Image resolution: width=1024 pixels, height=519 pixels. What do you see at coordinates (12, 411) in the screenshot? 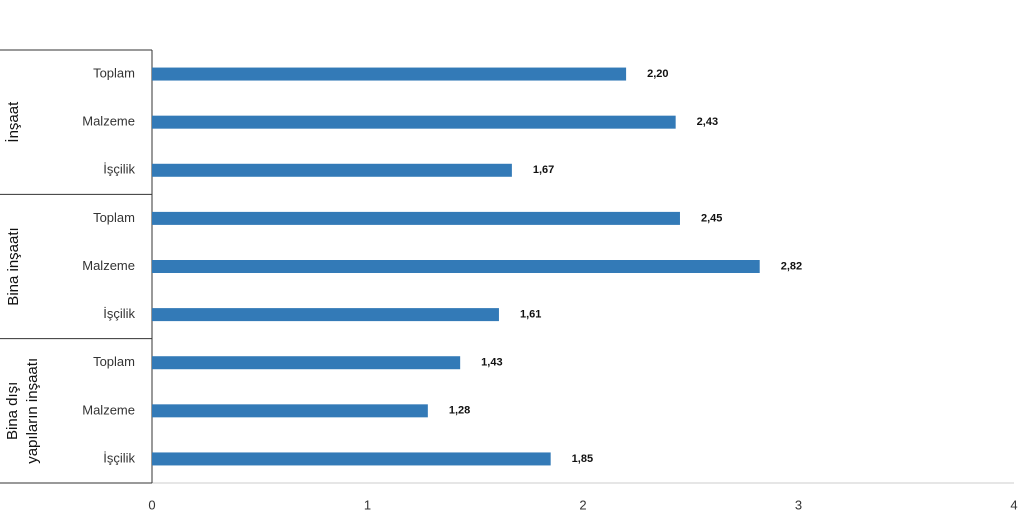
I see `group-label: Bina dışı` at bounding box center [12, 411].